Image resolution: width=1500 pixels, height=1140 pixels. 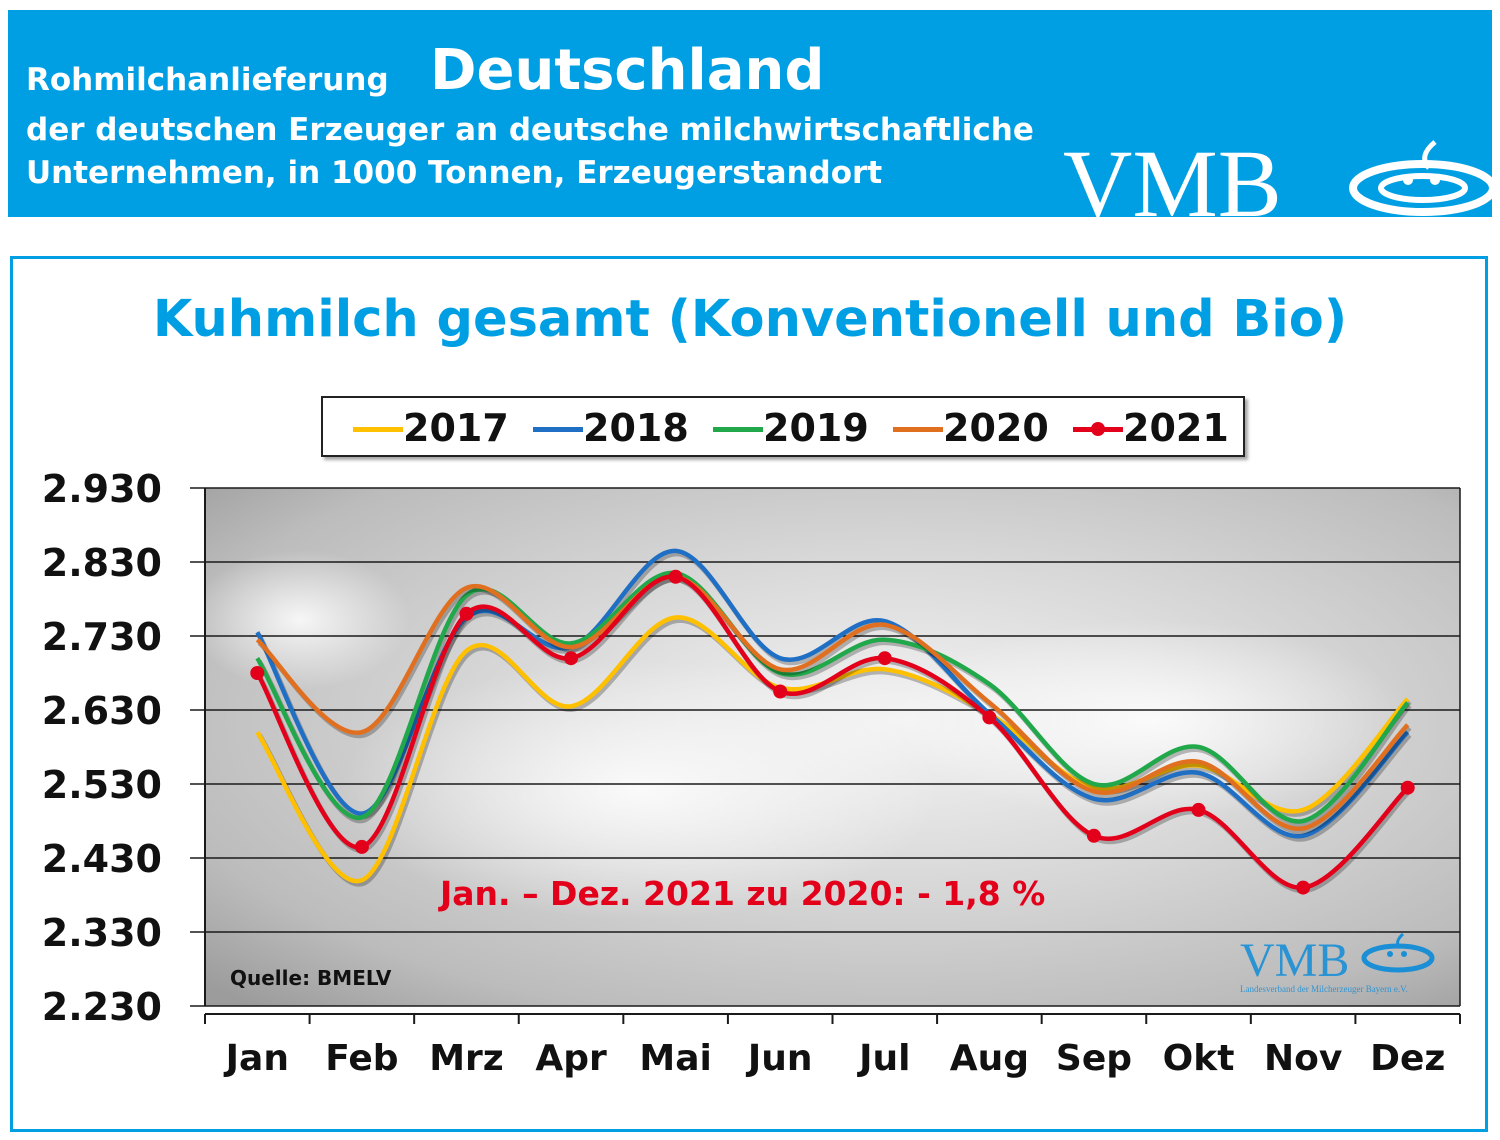 What do you see at coordinates (1407, 1058) in the screenshot?
I see `x-tick-label: Dez` at bounding box center [1407, 1058].